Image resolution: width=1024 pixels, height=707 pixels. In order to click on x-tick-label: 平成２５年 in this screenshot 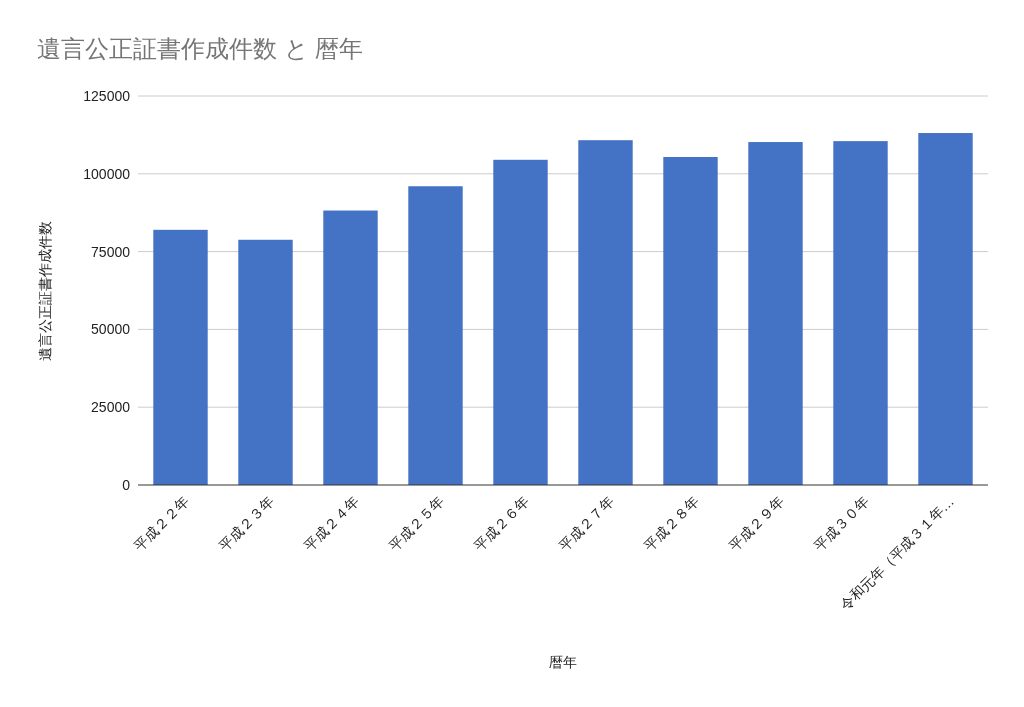, I will do `click(417, 524)`.